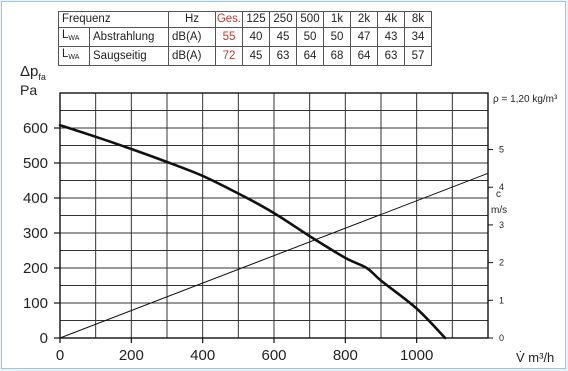 This screenshot has height=371, width=568. I want to click on row-value: 68, so click(337, 56).